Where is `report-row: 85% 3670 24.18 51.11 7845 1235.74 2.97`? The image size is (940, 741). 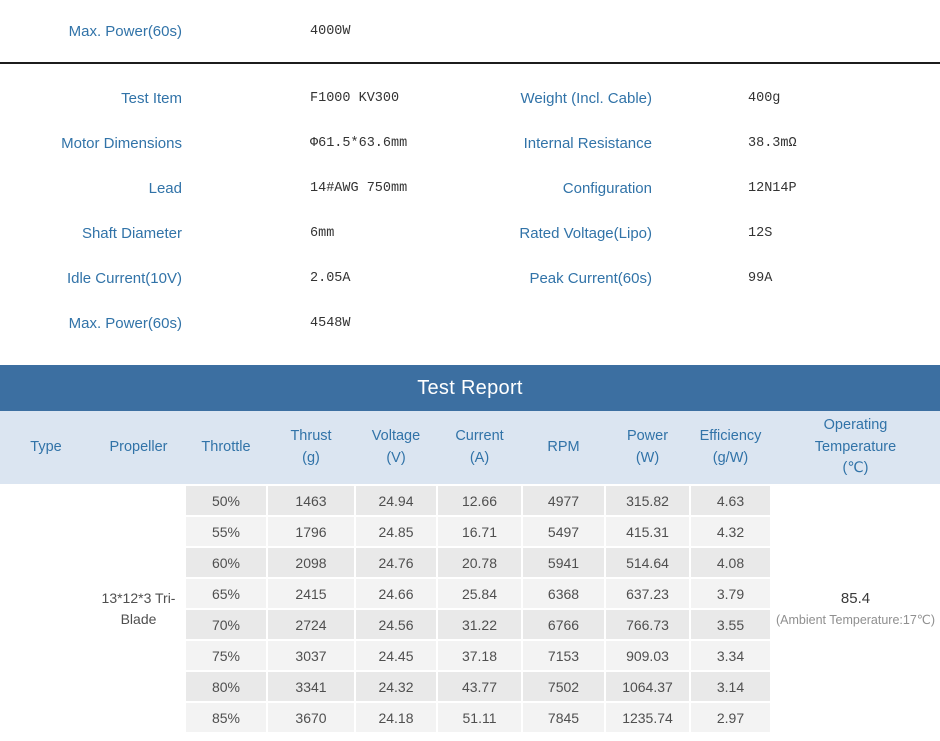 report-row: 85% 3670 24.18 51.11 7845 1235.74 2.97 is located at coordinates (470, 718).